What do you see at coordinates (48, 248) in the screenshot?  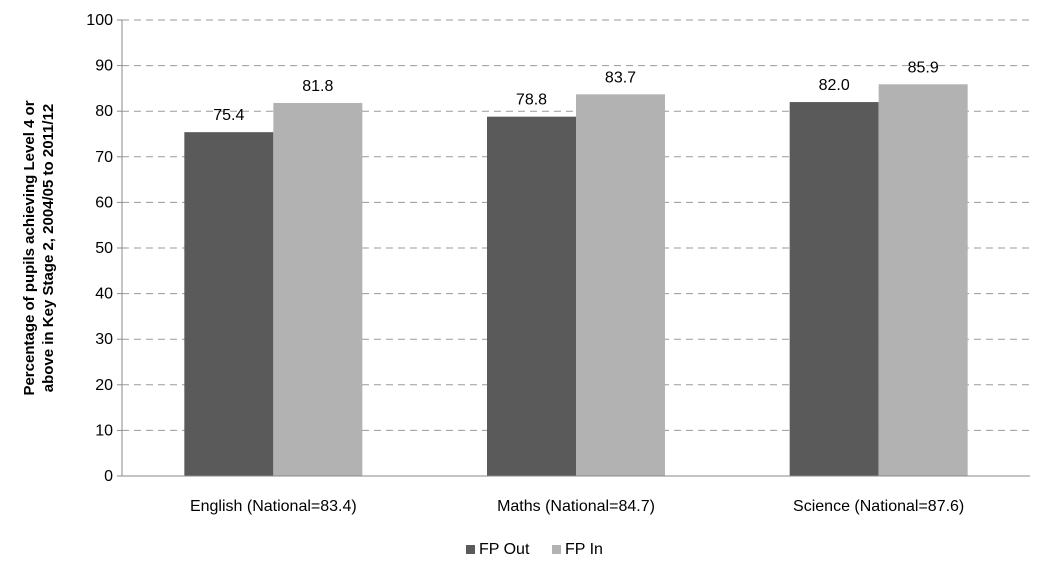 I see `y-axis-title-line-2: above in Key Stage 2, 2004/05 to 2011/12` at bounding box center [48, 248].